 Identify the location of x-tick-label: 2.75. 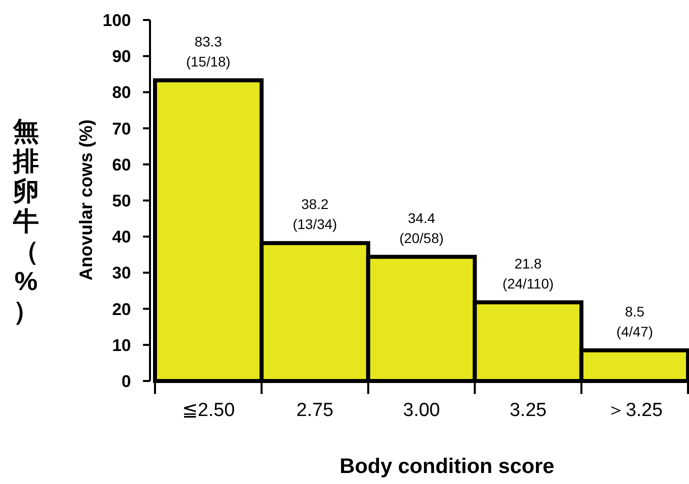
(315, 410).